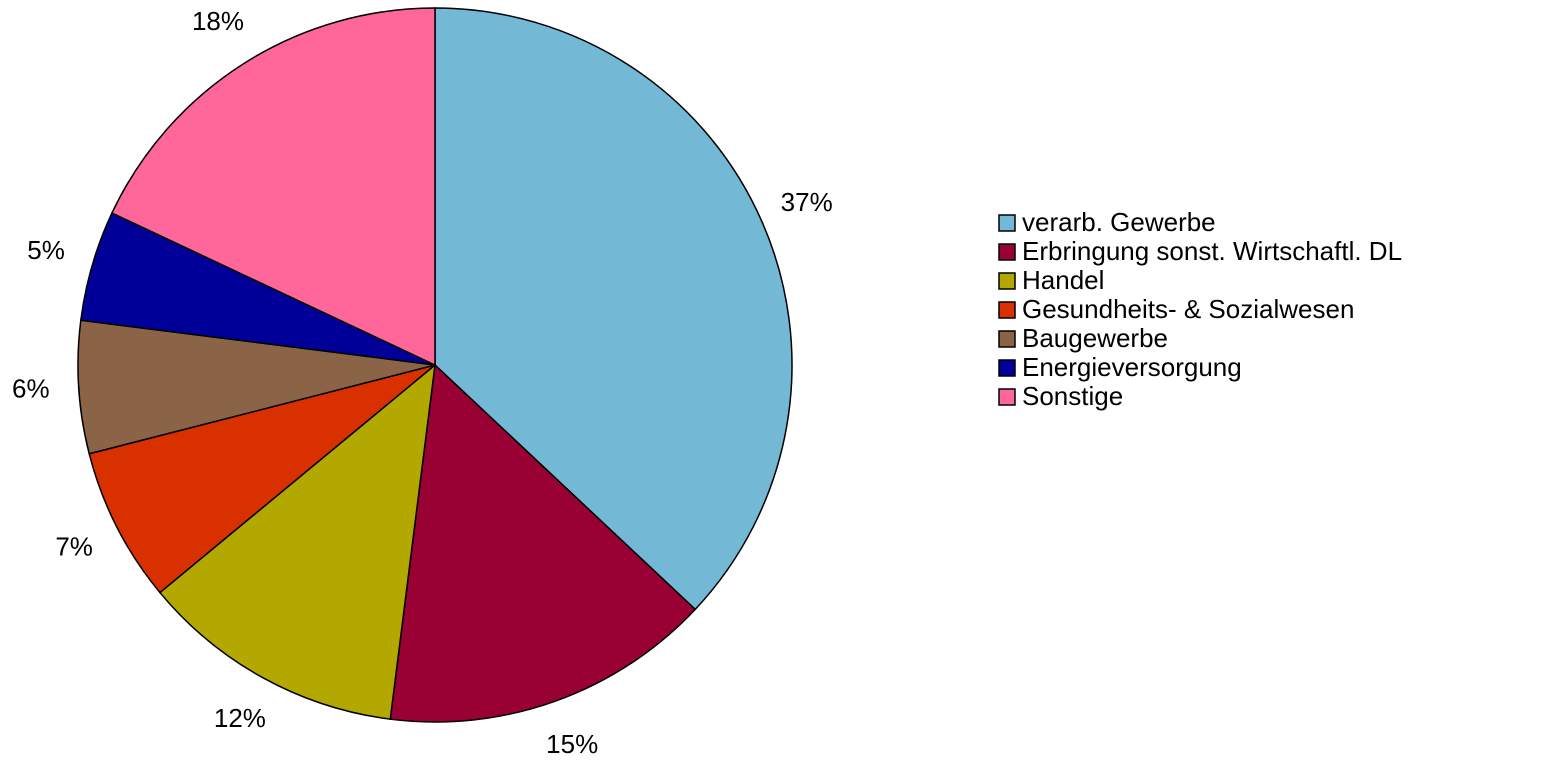 This screenshot has width=1553, height=763. I want to click on legend-label: verarb. Gewerbe, so click(1119, 222).